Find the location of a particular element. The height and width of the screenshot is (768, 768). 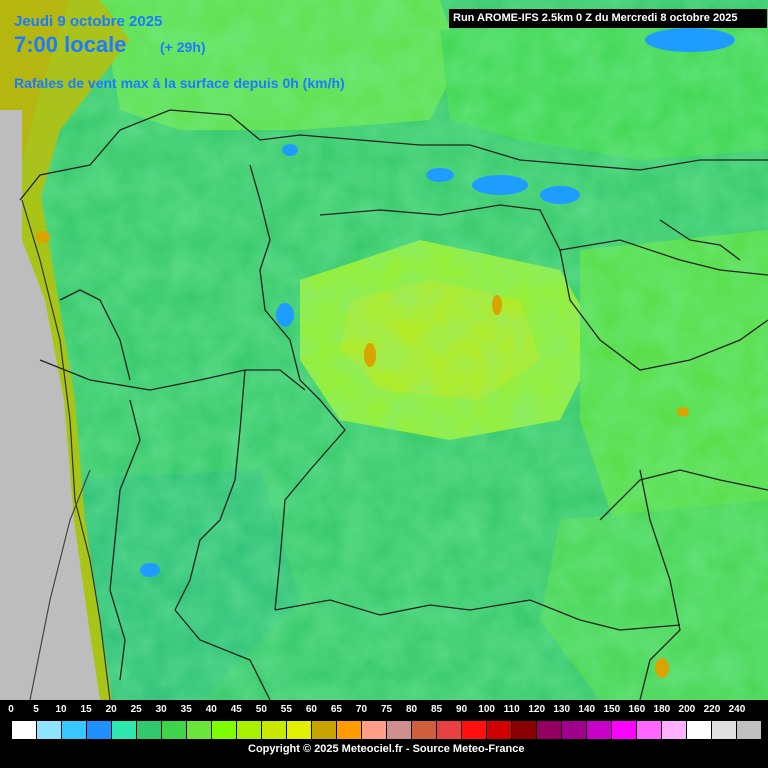

coast-strip is located at coordinates (67, 445).